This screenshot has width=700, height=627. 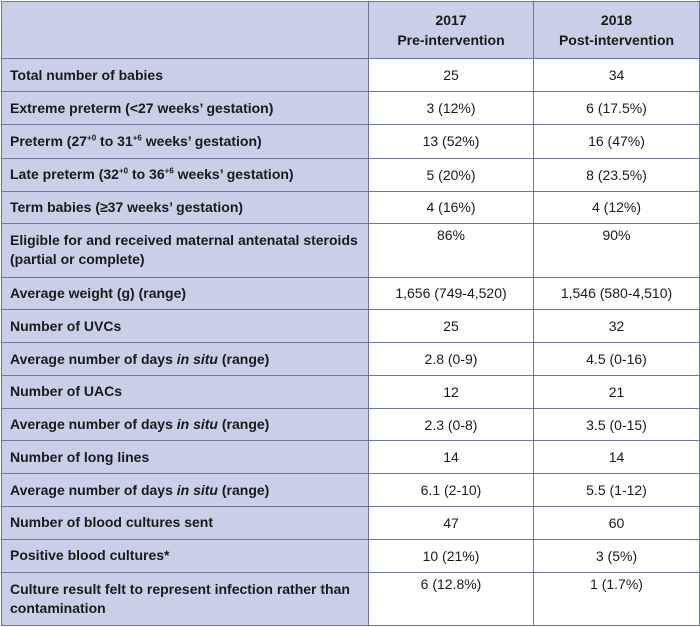 I want to click on value-2018: 14, so click(x=616, y=457).